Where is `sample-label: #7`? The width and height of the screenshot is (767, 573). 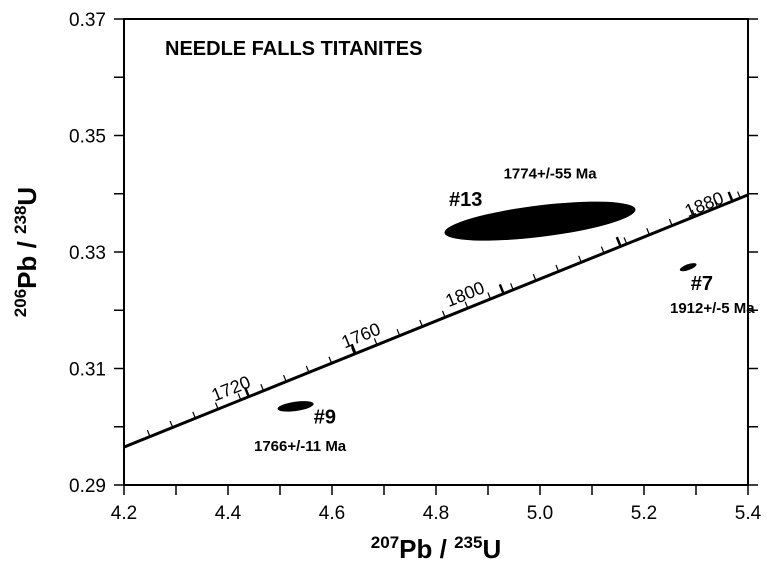
sample-label: #7 is located at coordinates (702, 284).